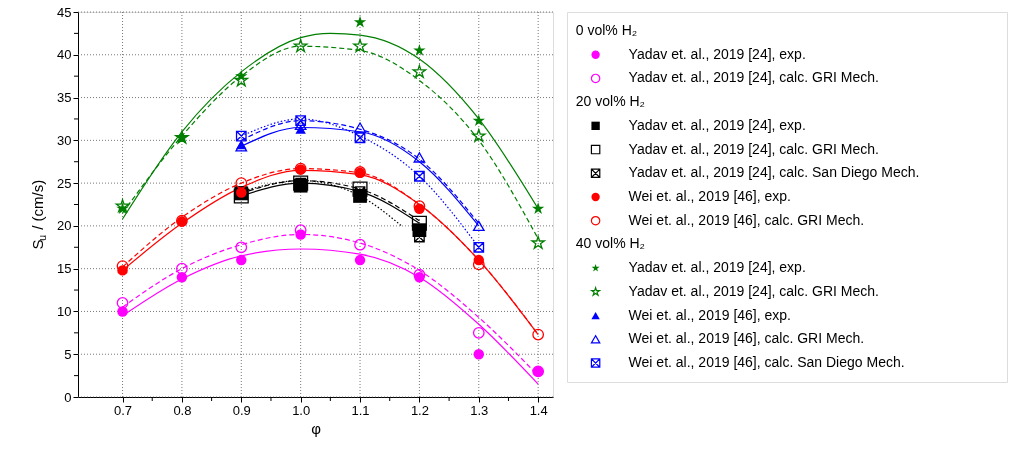  I want to click on y-tick-label: 30, so click(64, 140).